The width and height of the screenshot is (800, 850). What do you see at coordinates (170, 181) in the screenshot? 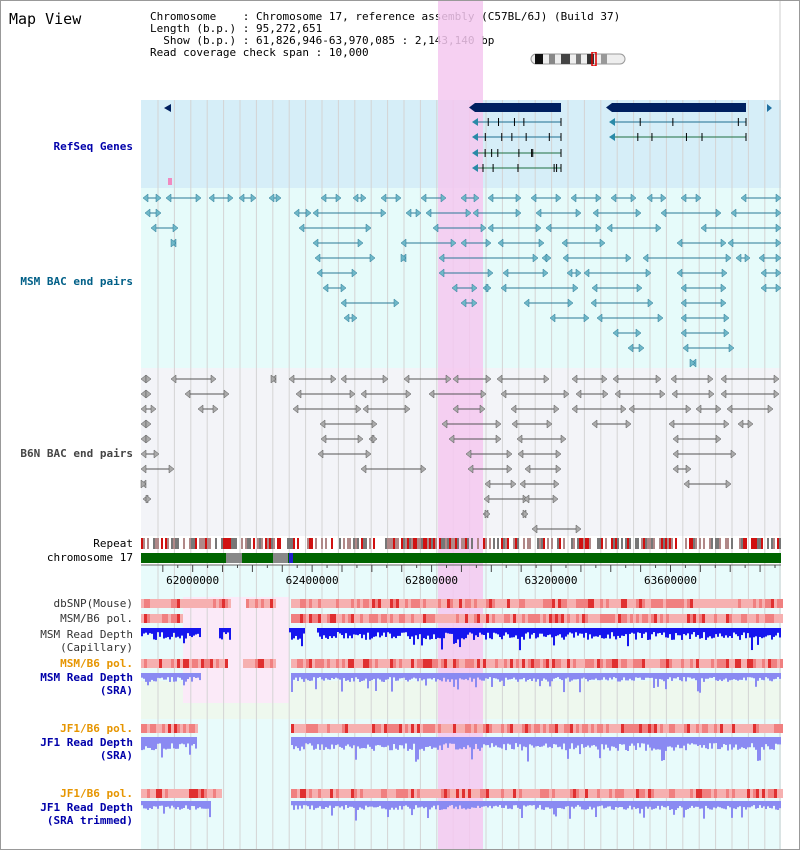
I see `gene-marker` at bounding box center [170, 181].